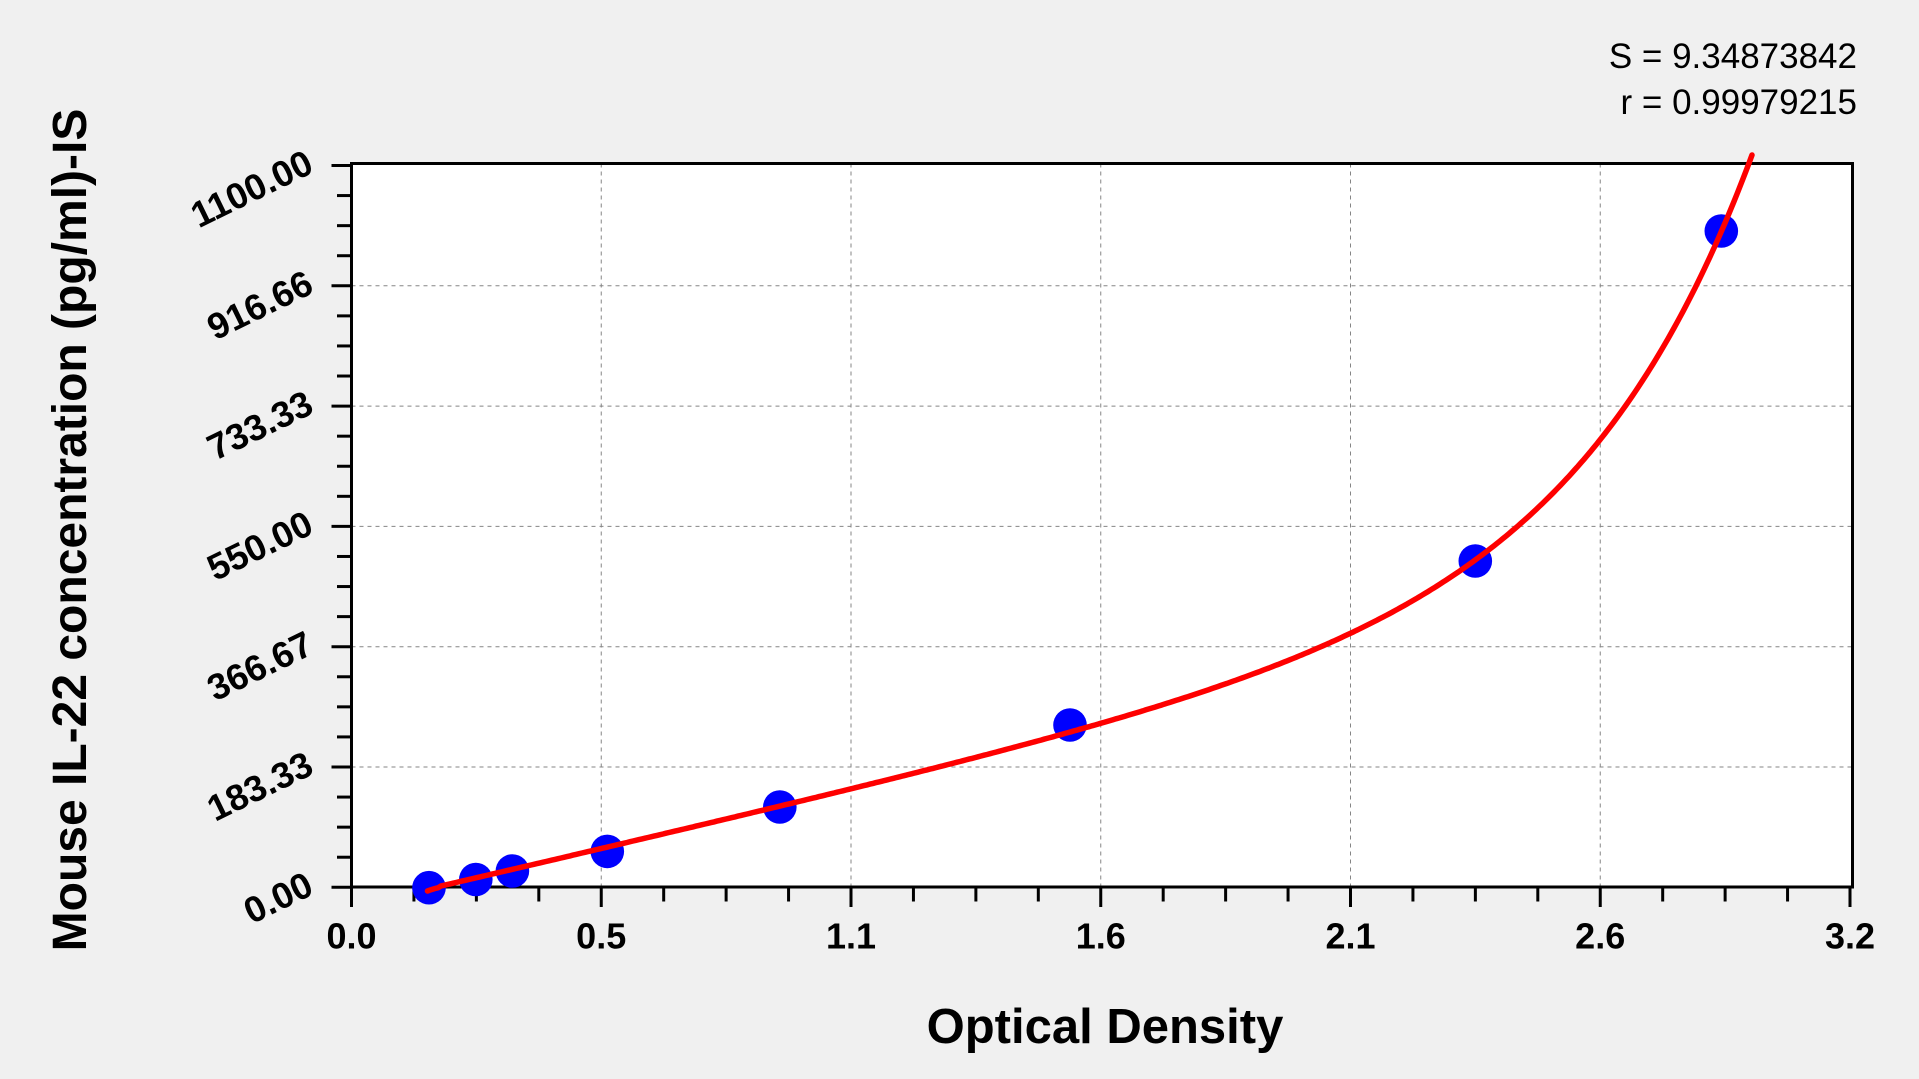  What do you see at coordinates (1105, 1027) in the screenshot?
I see `svg-text: Optical Density` at bounding box center [1105, 1027].